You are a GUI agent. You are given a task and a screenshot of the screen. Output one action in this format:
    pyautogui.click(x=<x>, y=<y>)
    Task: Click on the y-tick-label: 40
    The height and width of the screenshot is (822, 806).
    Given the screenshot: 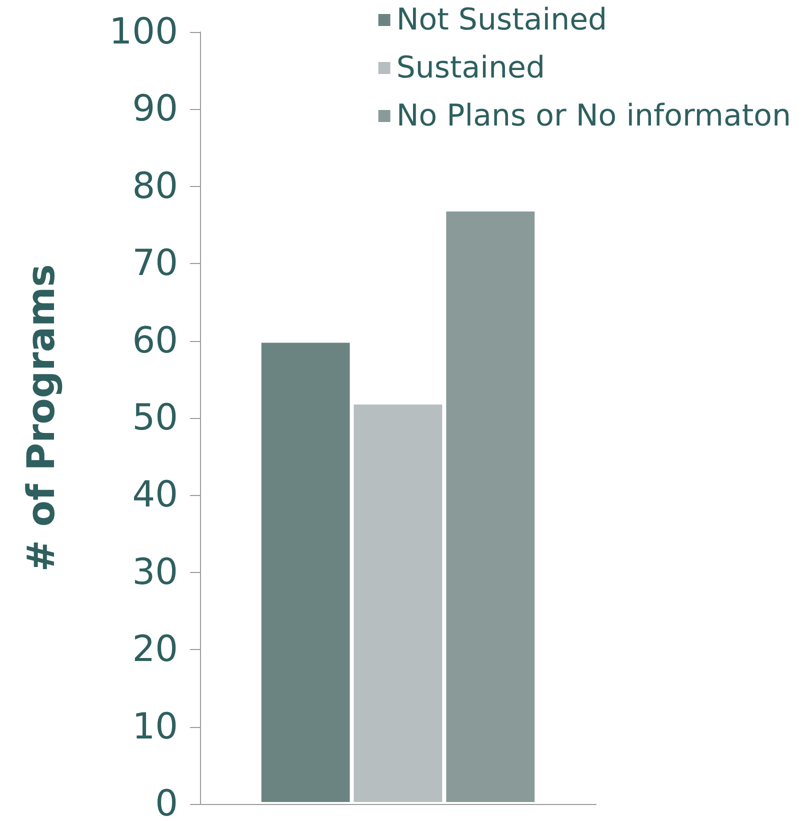 What is the action you would take?
    pyautogui.click(x=155, y=495)
    